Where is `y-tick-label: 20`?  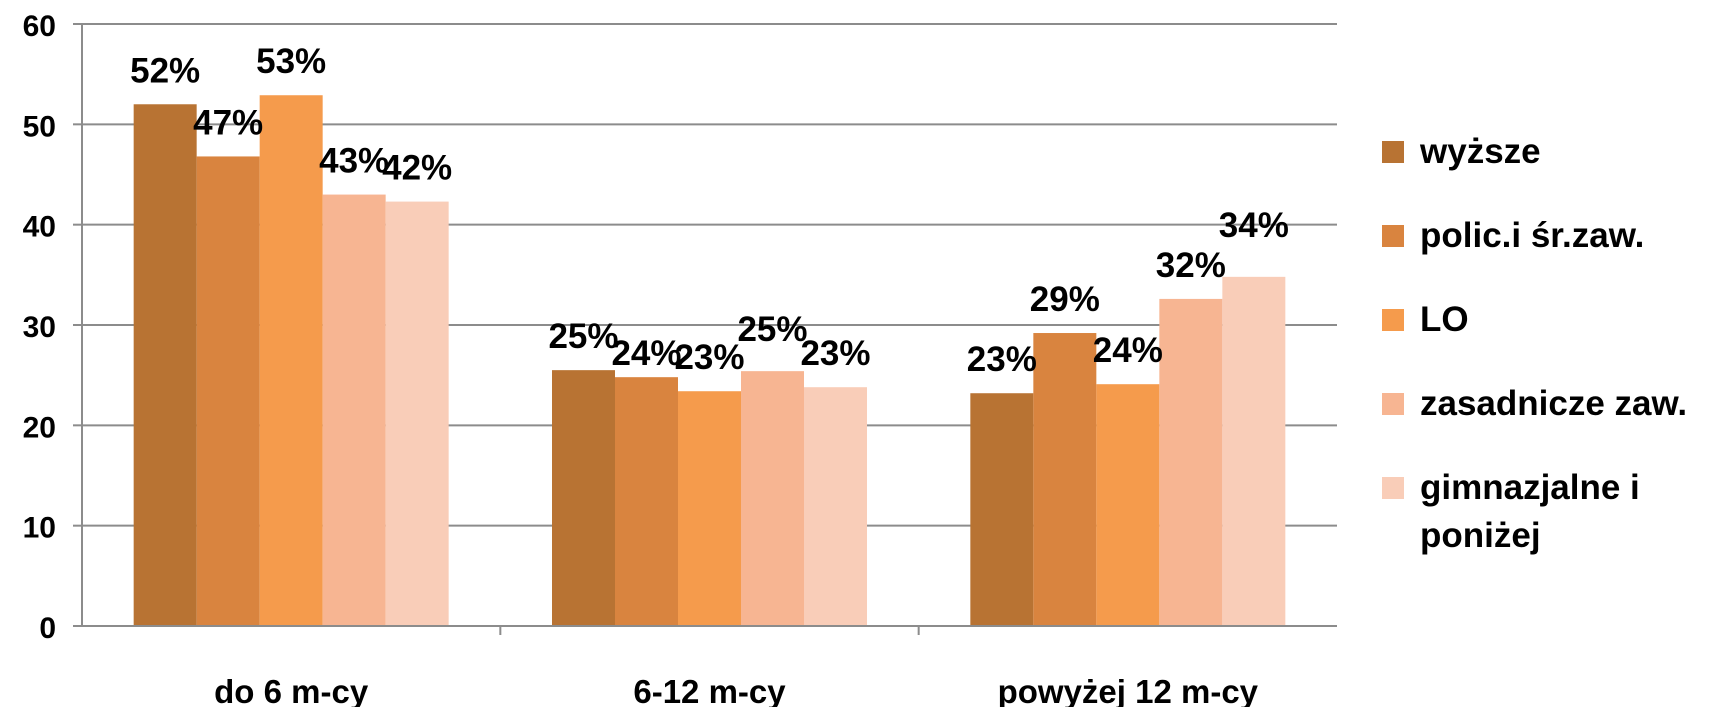 y-tick-label: 20 is located at coordinates (39, 427).